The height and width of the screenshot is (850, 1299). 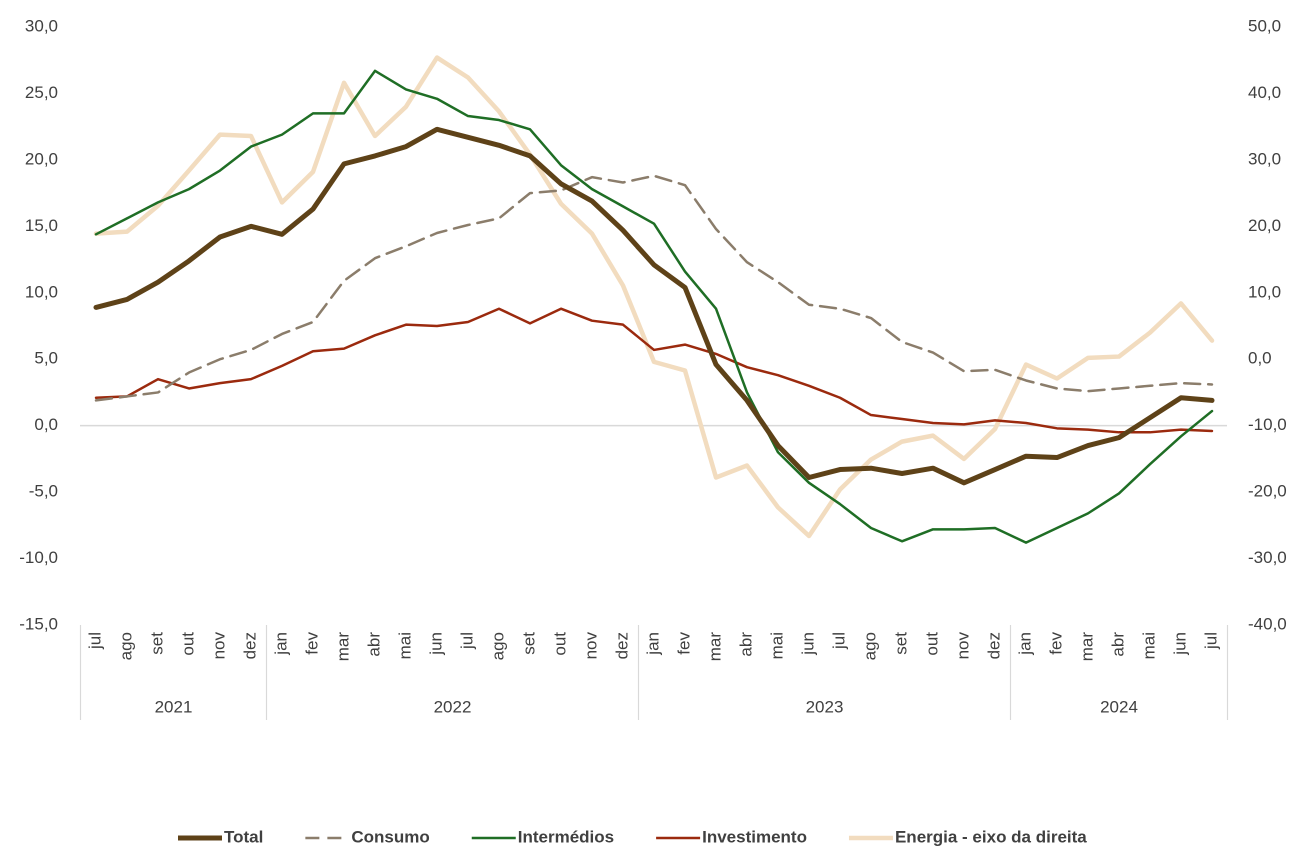 I want to click on y2-tick-label: 10,0, so click(x=1264, y=291).